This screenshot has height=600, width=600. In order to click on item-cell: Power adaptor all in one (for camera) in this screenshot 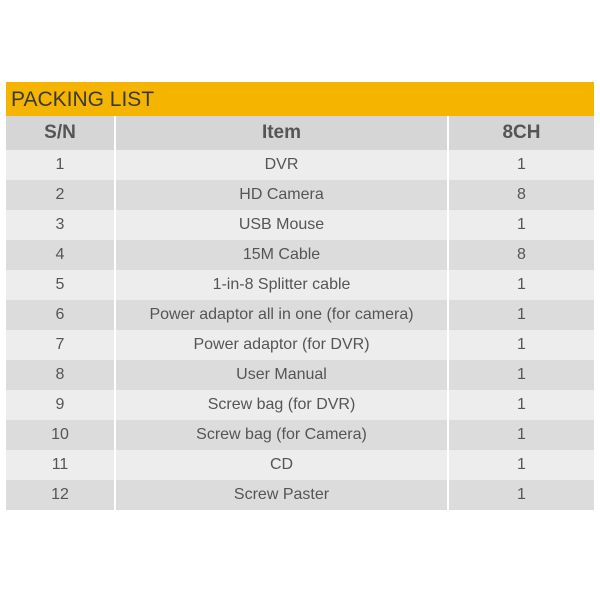, I will do `click(281, 315)`.